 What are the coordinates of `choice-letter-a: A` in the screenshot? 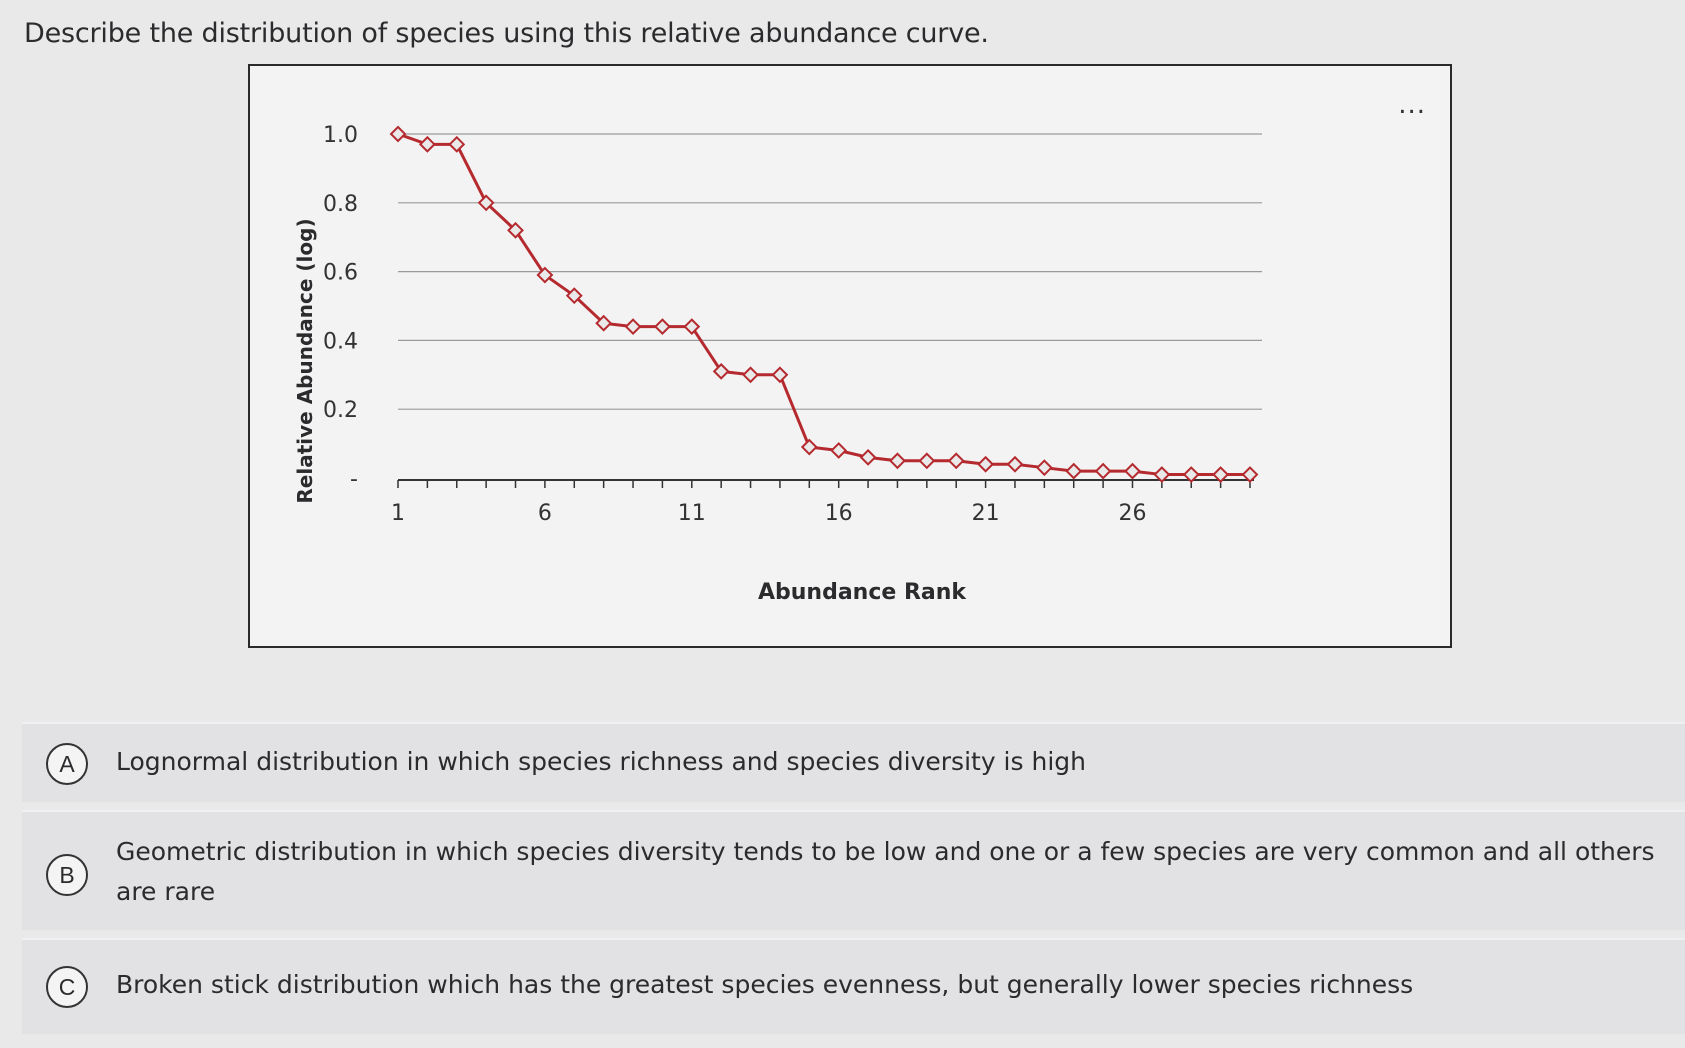 It's located at (67, 764).